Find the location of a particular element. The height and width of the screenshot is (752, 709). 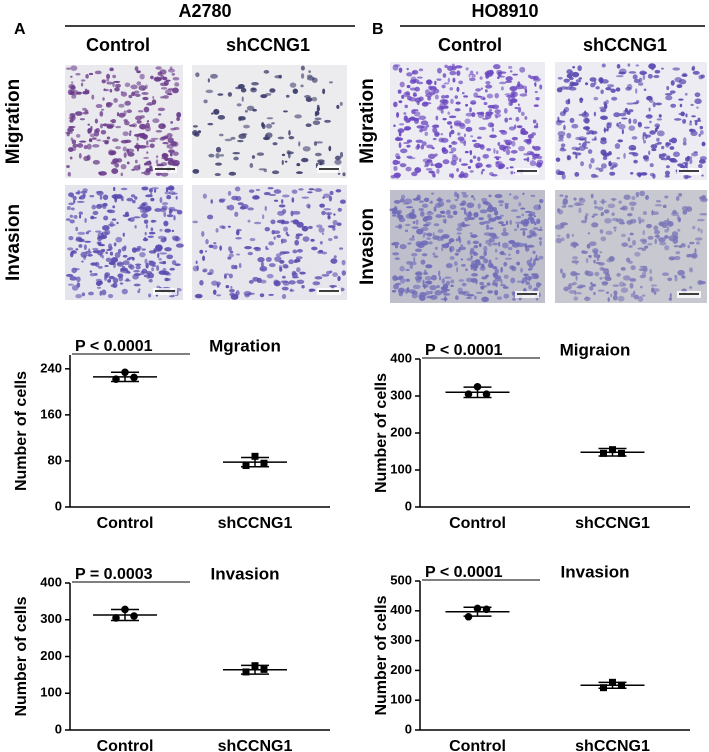

y-axis-label: Number of cells is located at coordinates (381, 433).